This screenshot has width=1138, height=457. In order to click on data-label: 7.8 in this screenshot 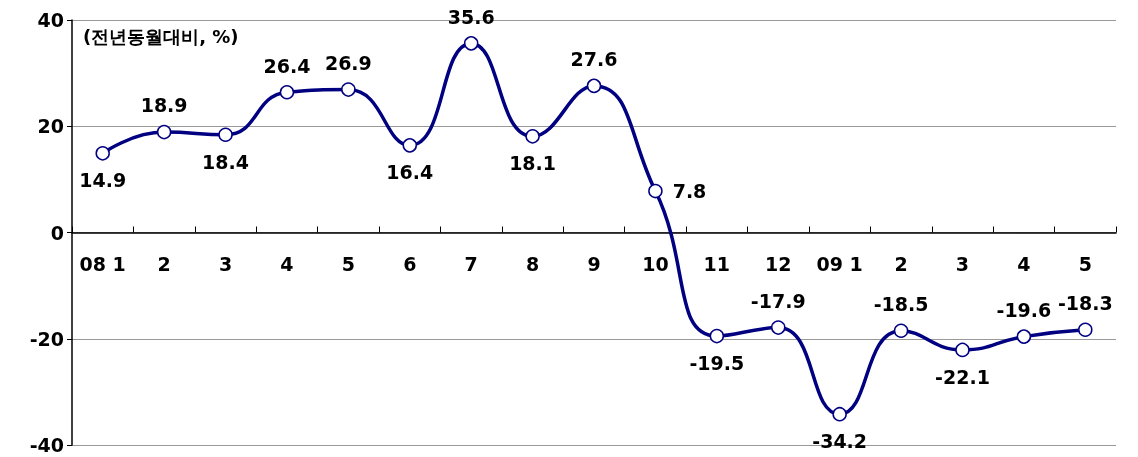, I will do `click(689, 191)`.